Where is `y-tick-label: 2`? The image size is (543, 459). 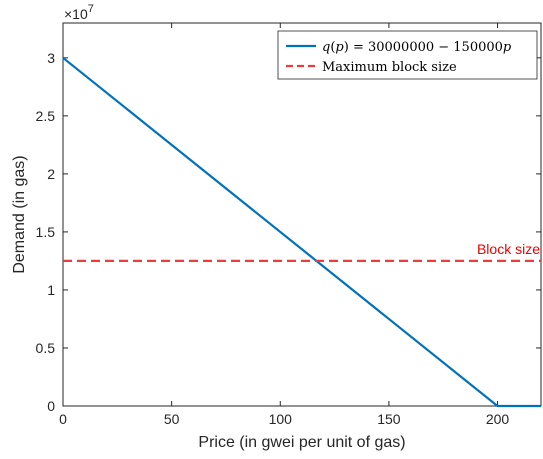 y-tick-label: 2 is located at coordinates (51, 174).